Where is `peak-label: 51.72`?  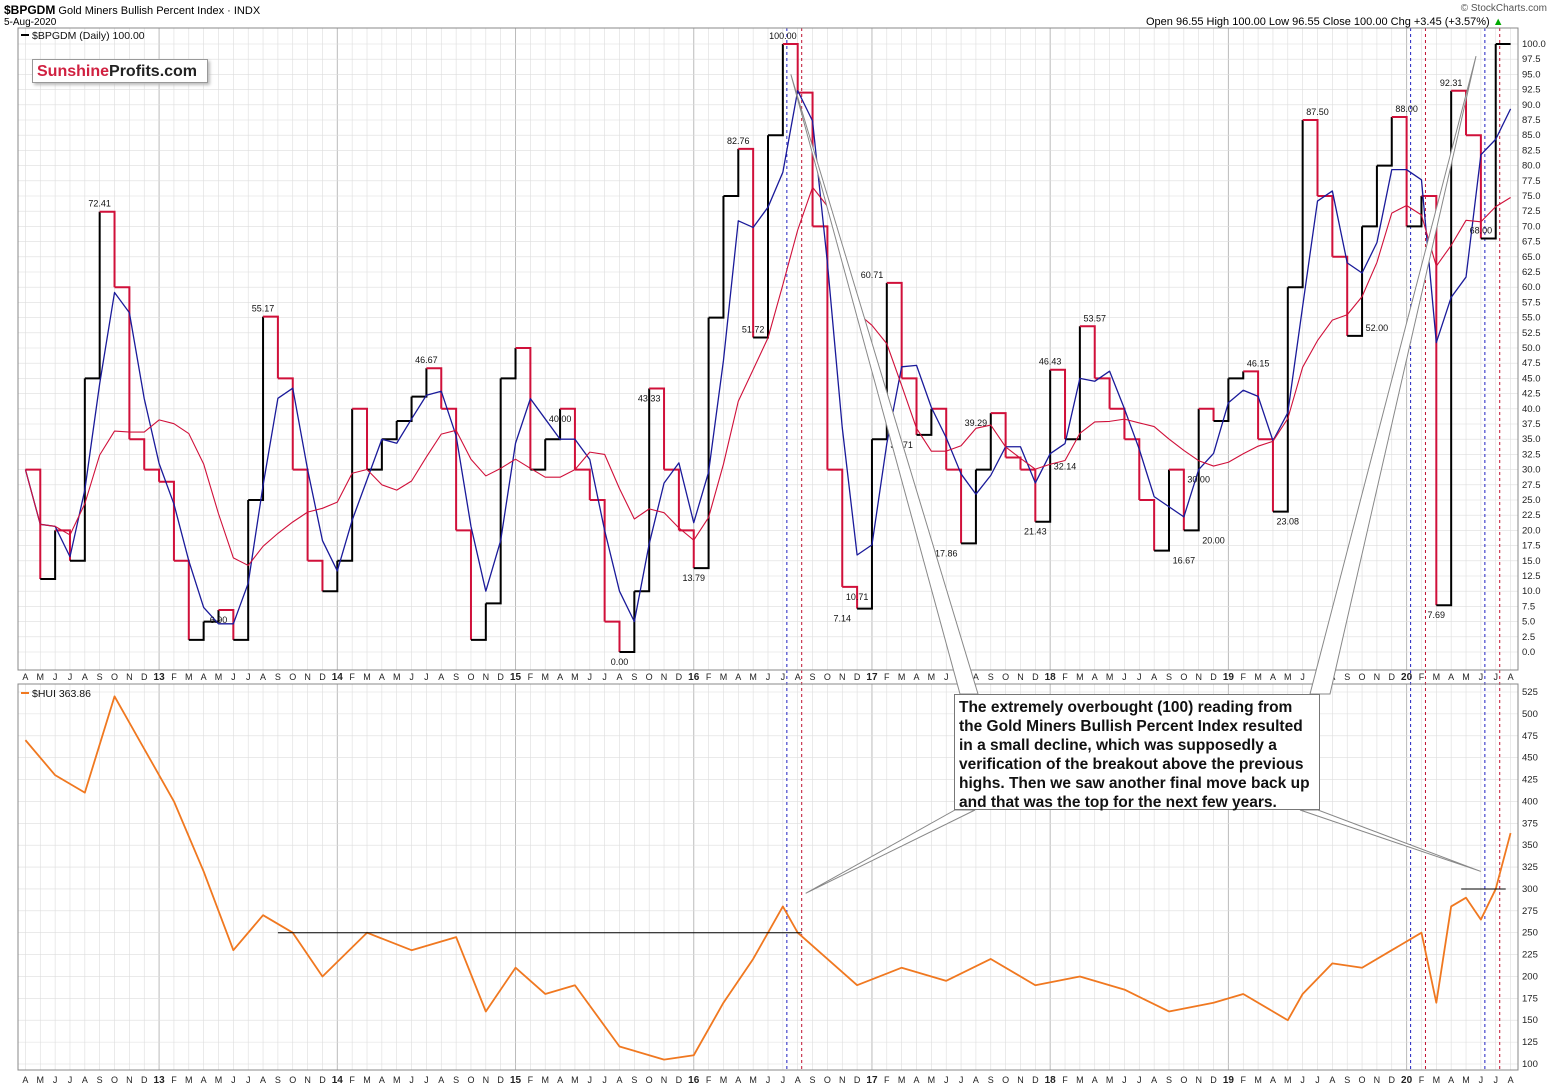 peak-label: 51.72 is located at coordinates (753, 330).